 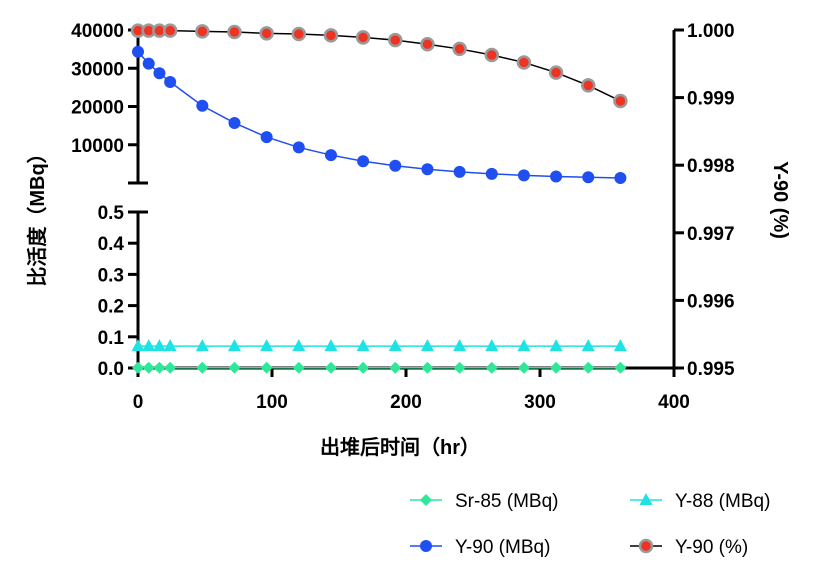 I want to click on series-line, so click(x=379, y=65).